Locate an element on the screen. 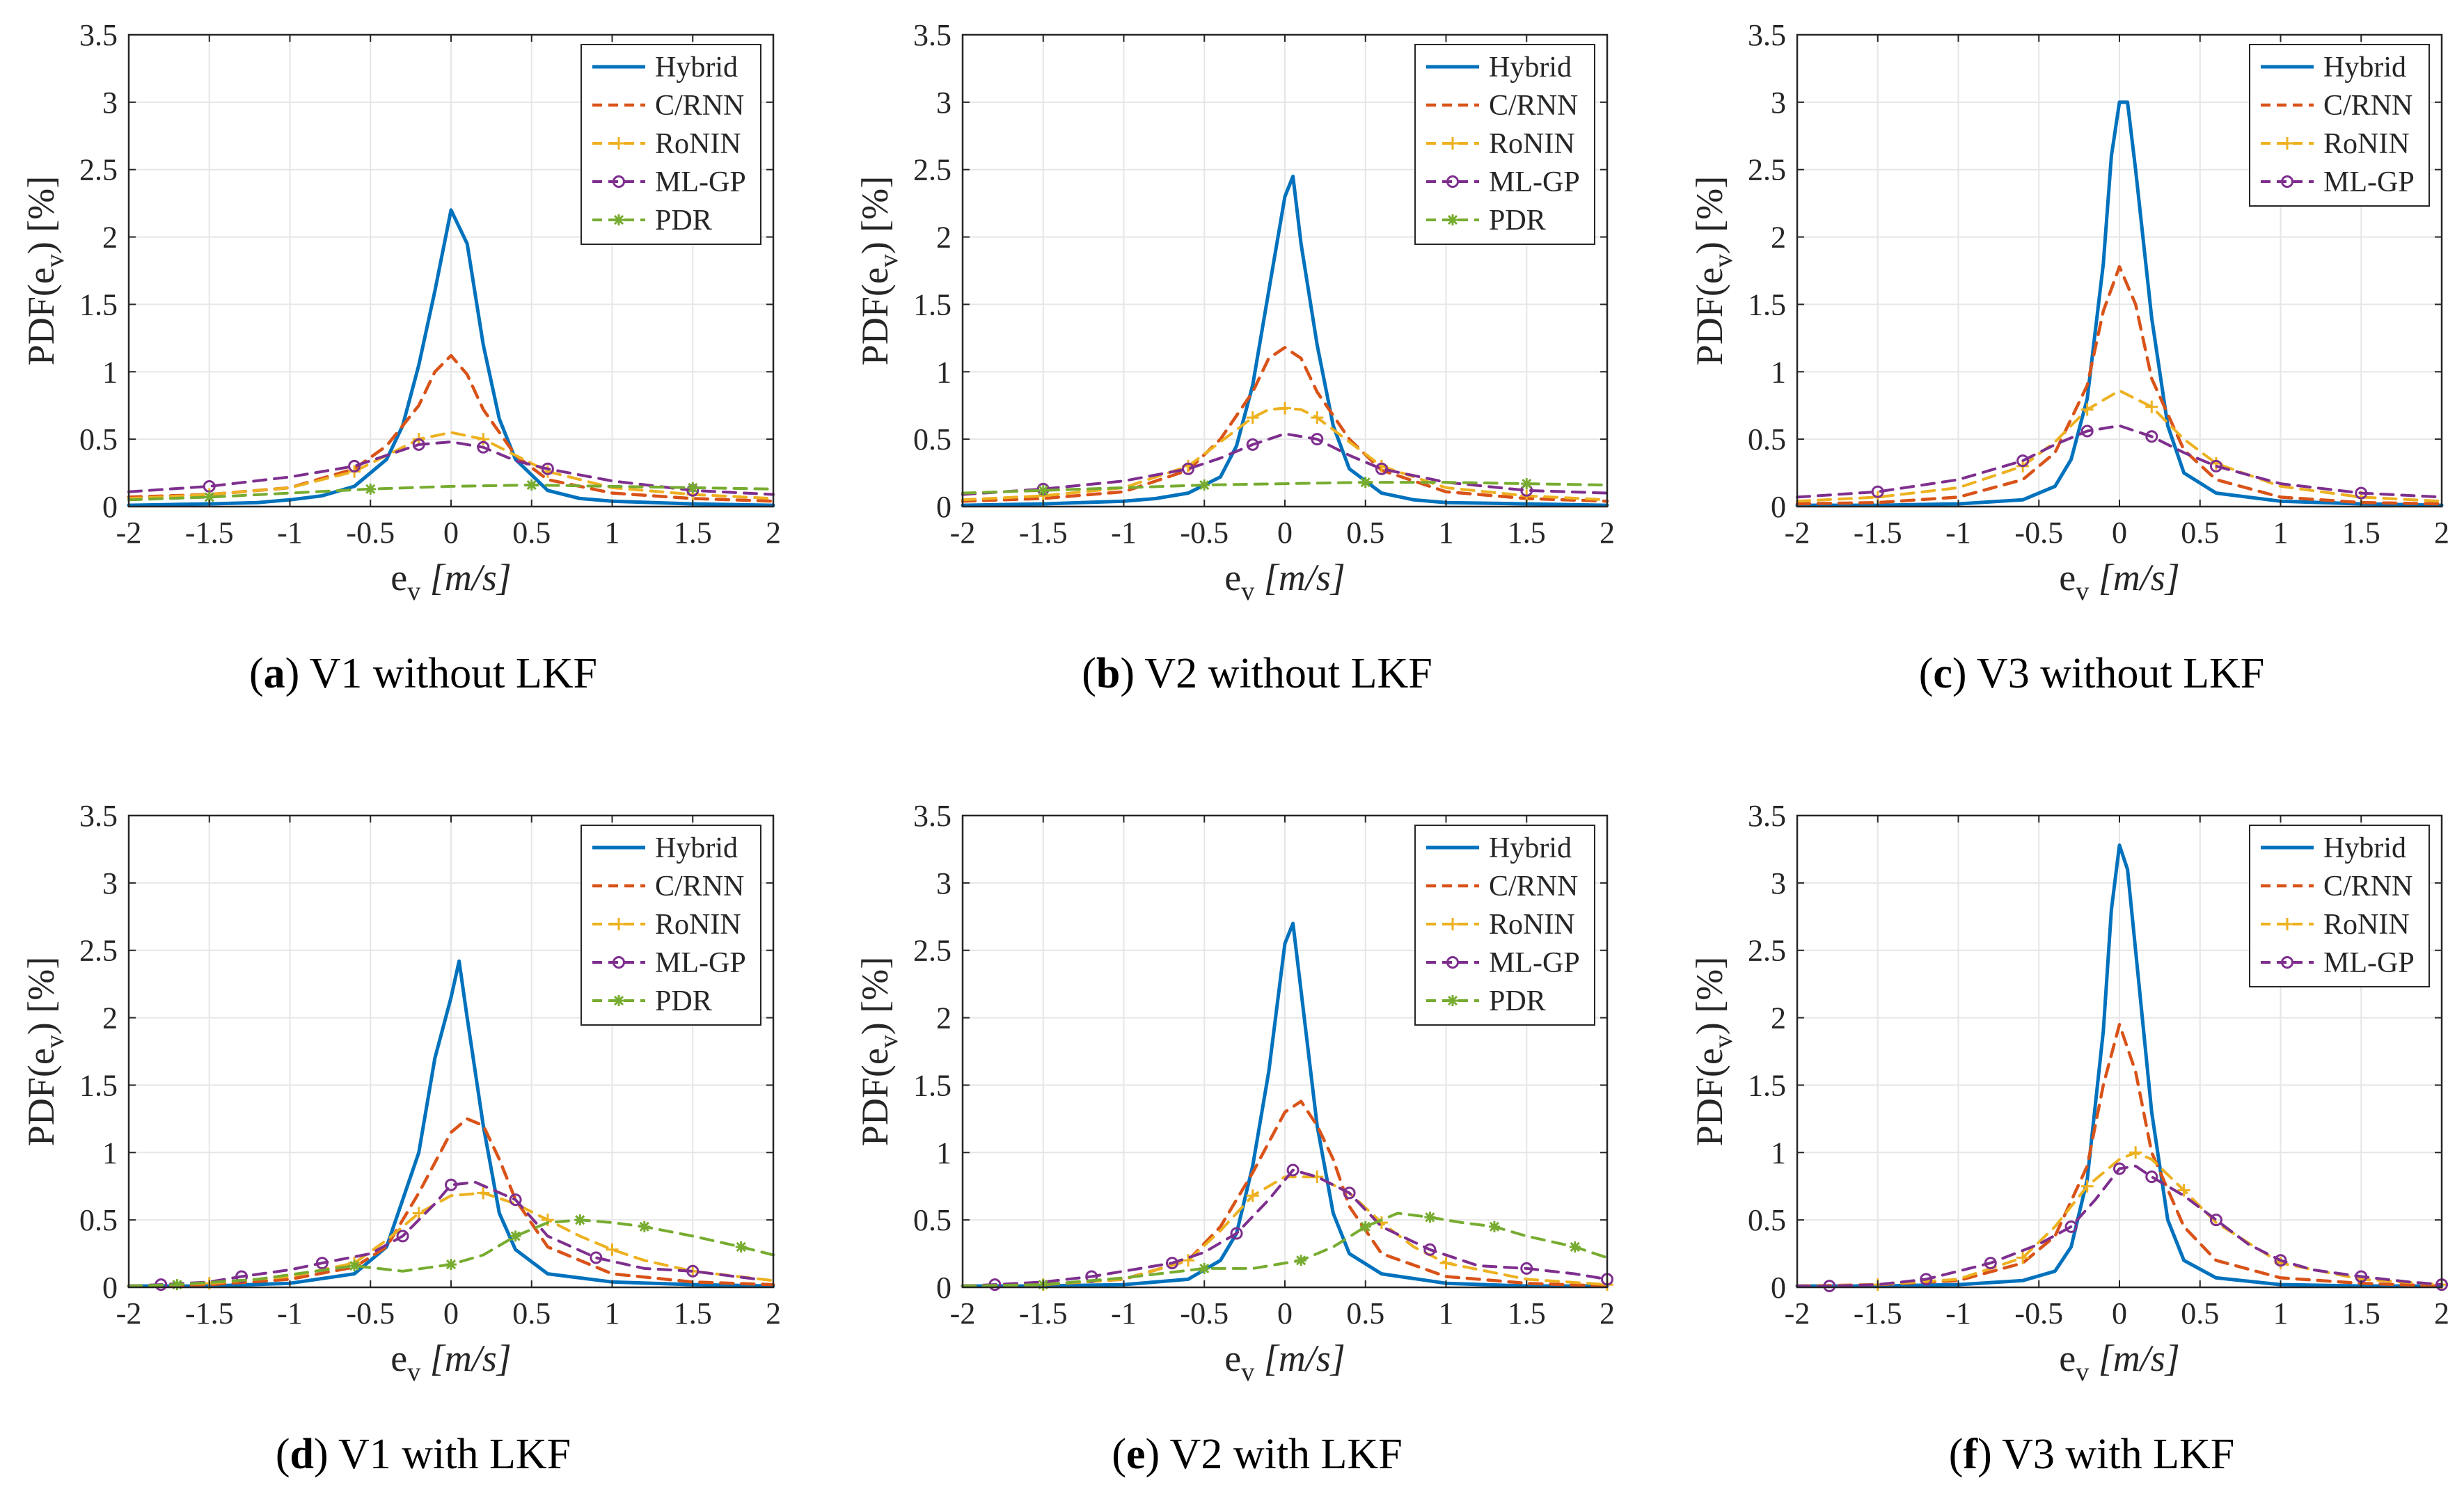  x-tick-label: 0.5 is located at coordinates (531, 533).